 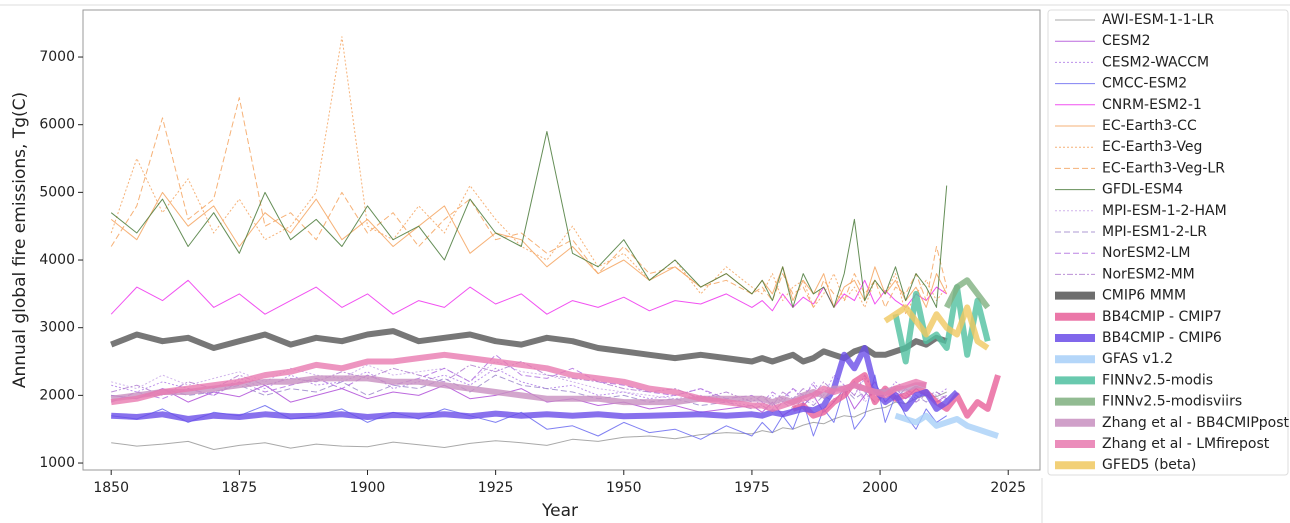 I want to click on x-tick-label: 1950, so click(x=624, y=488).